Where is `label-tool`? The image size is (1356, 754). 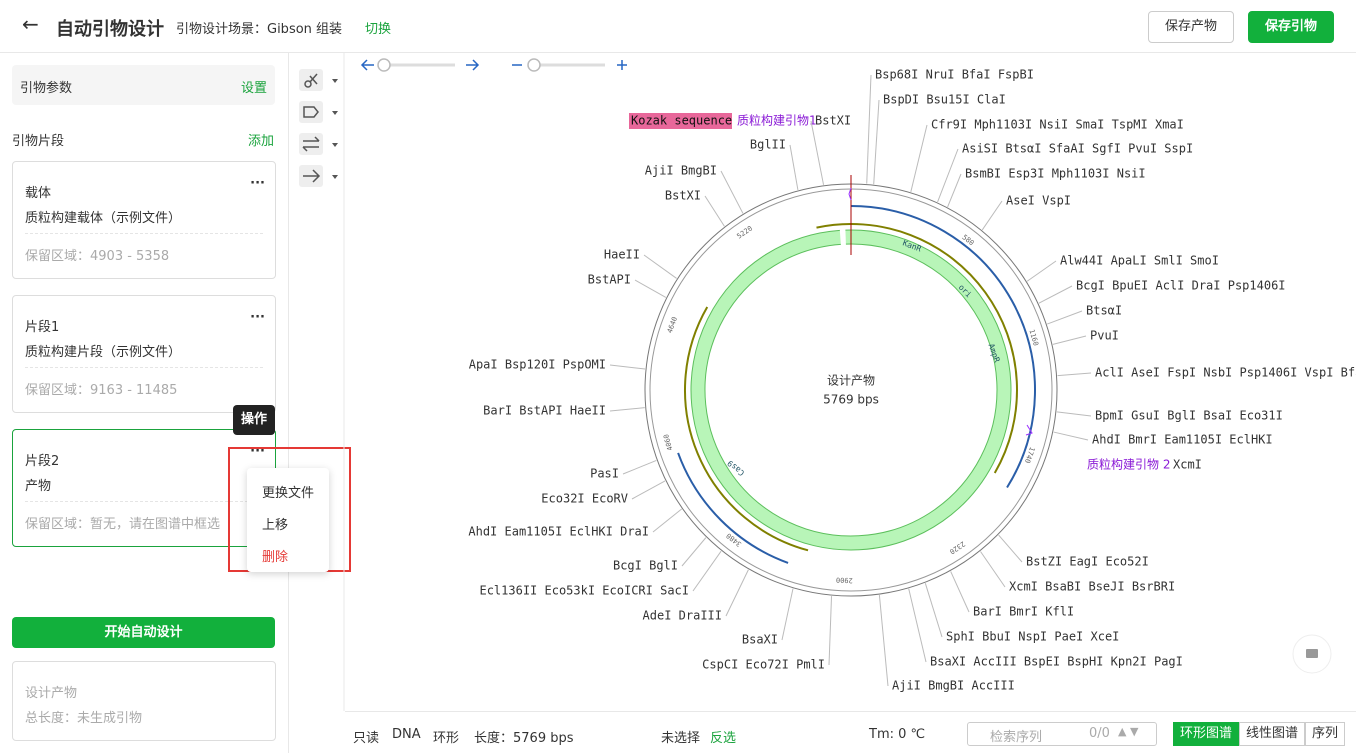
label-tool is located at coordinates (311, 112).